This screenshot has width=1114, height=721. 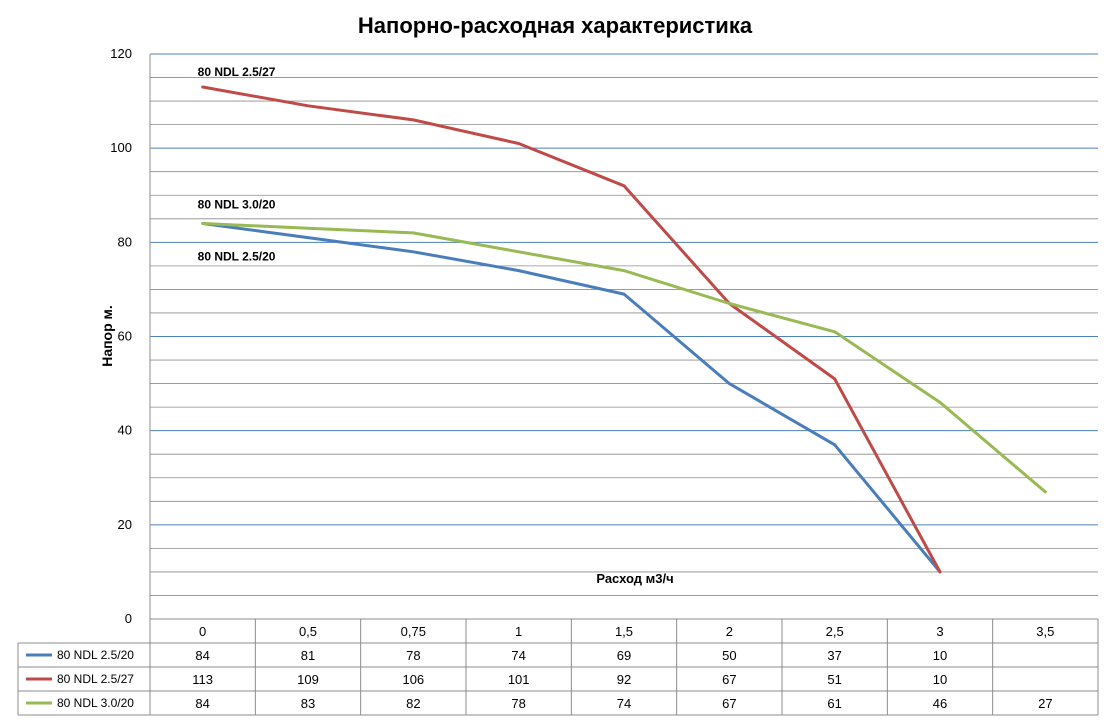 What do you see at coordinates (634, 578) in the screenshot?
I see `x-axis-label: Расход м3/ч` at bounding box center [634, 578].